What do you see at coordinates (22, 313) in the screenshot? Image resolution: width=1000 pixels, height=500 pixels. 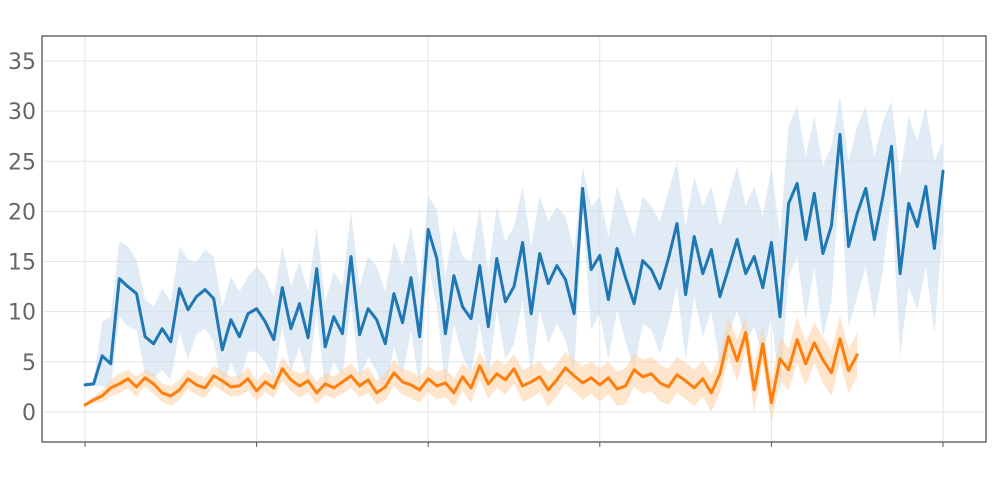 I see `y-tick-label: 10` at bounding box center [22, 313].